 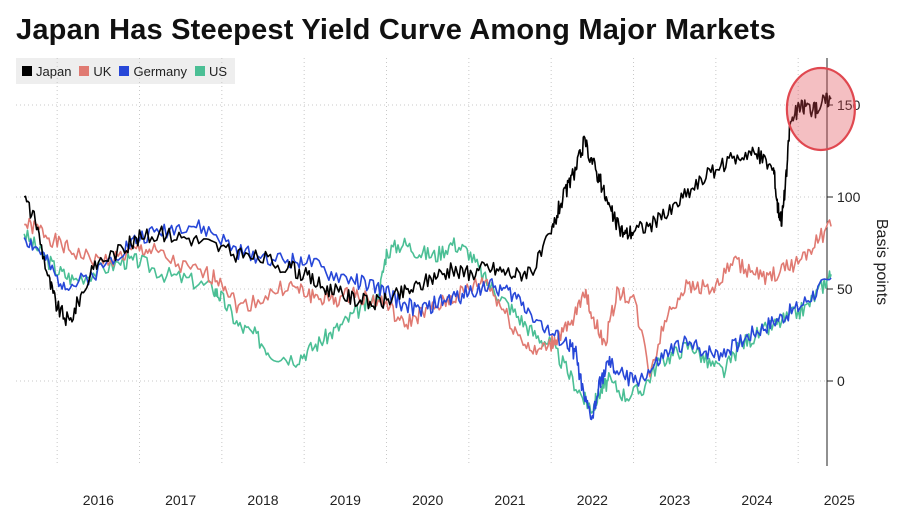 I want to click on legend-label-us: US, so click(x=218, y=71).